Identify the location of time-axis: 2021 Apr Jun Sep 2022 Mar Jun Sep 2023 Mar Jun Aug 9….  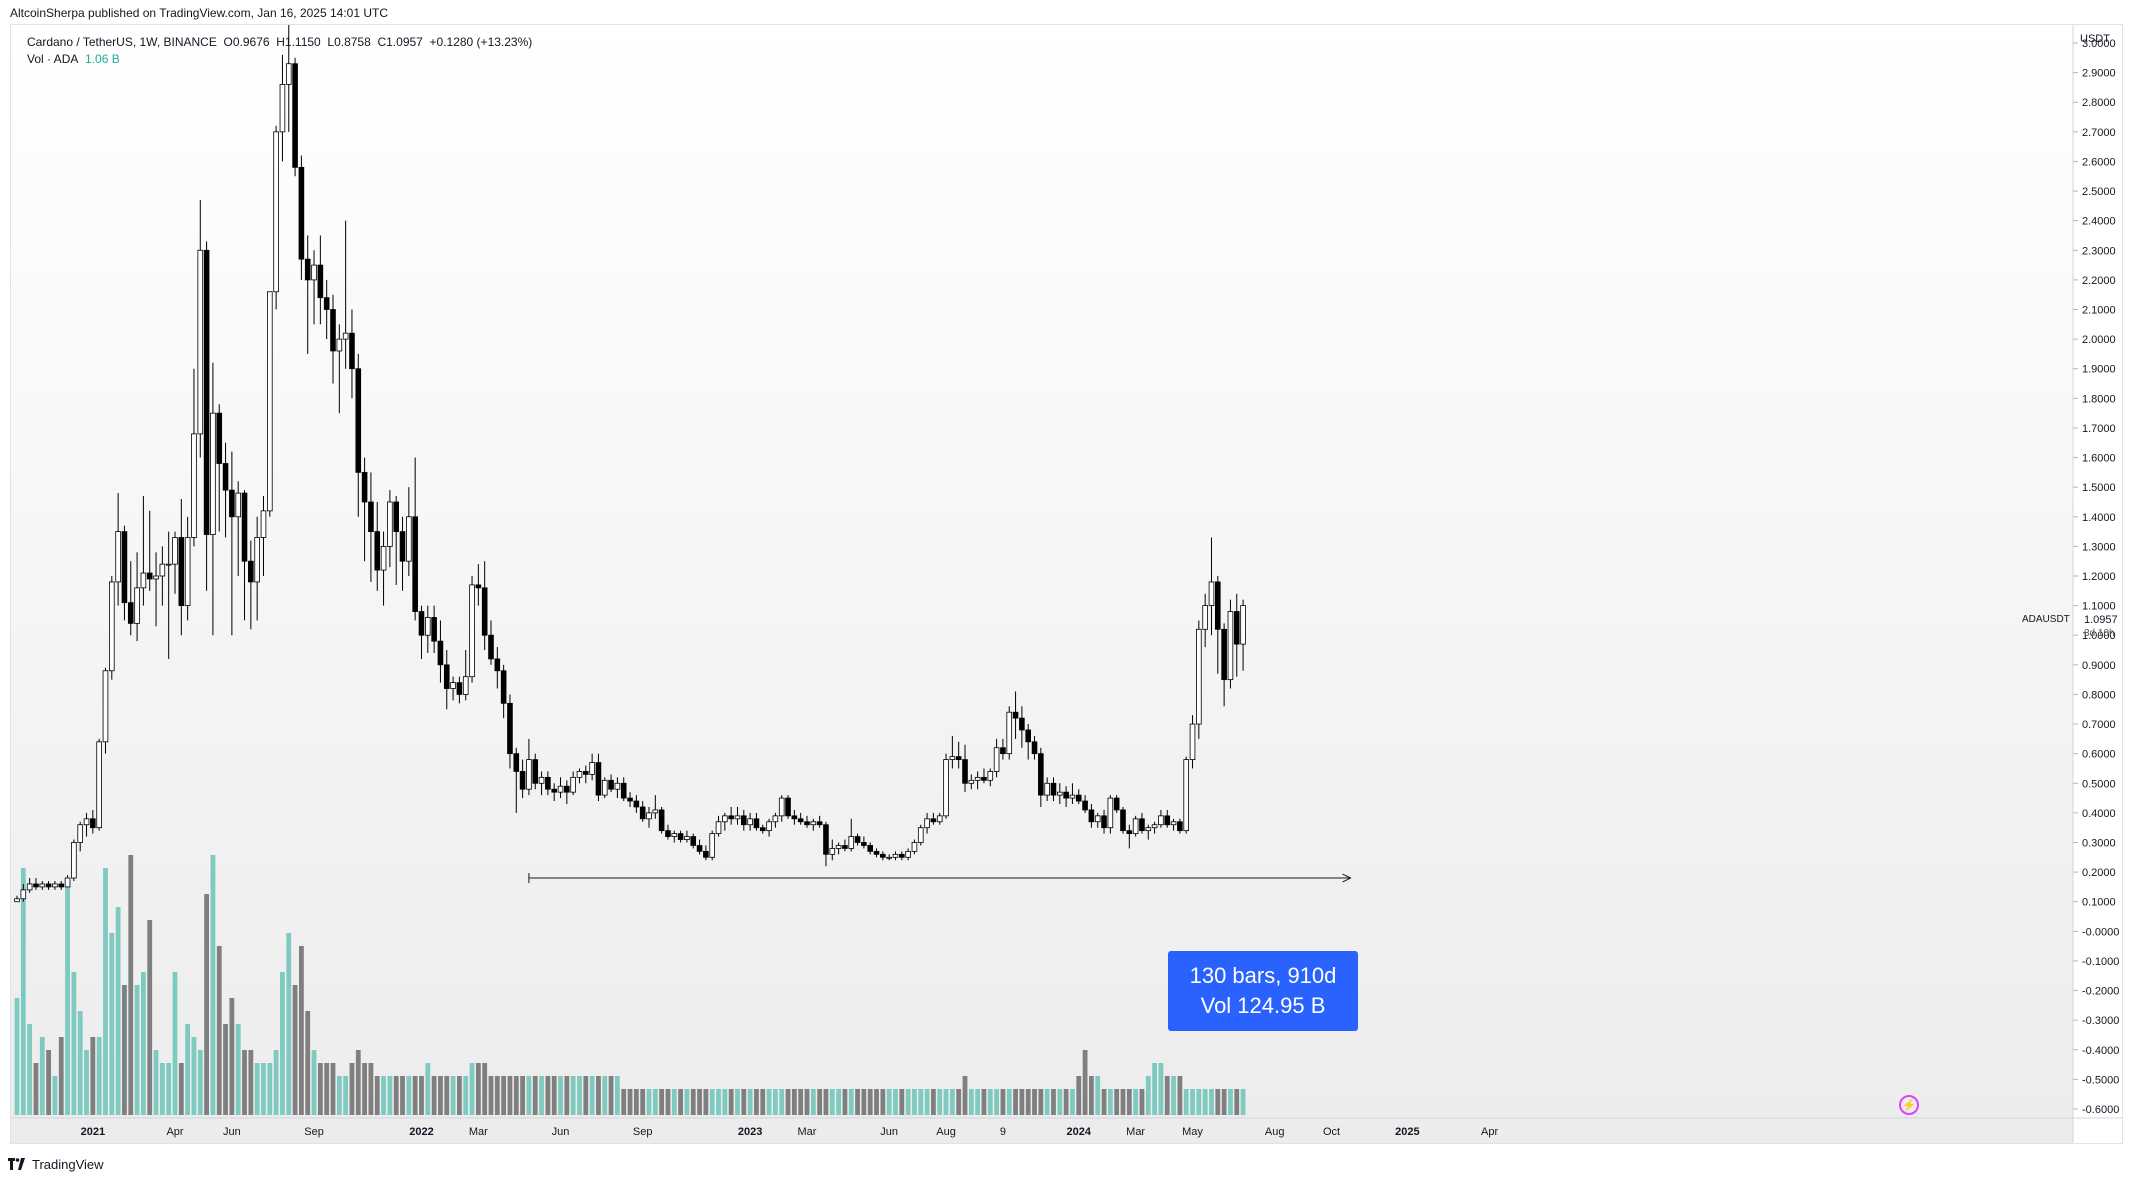
(790, 1132).